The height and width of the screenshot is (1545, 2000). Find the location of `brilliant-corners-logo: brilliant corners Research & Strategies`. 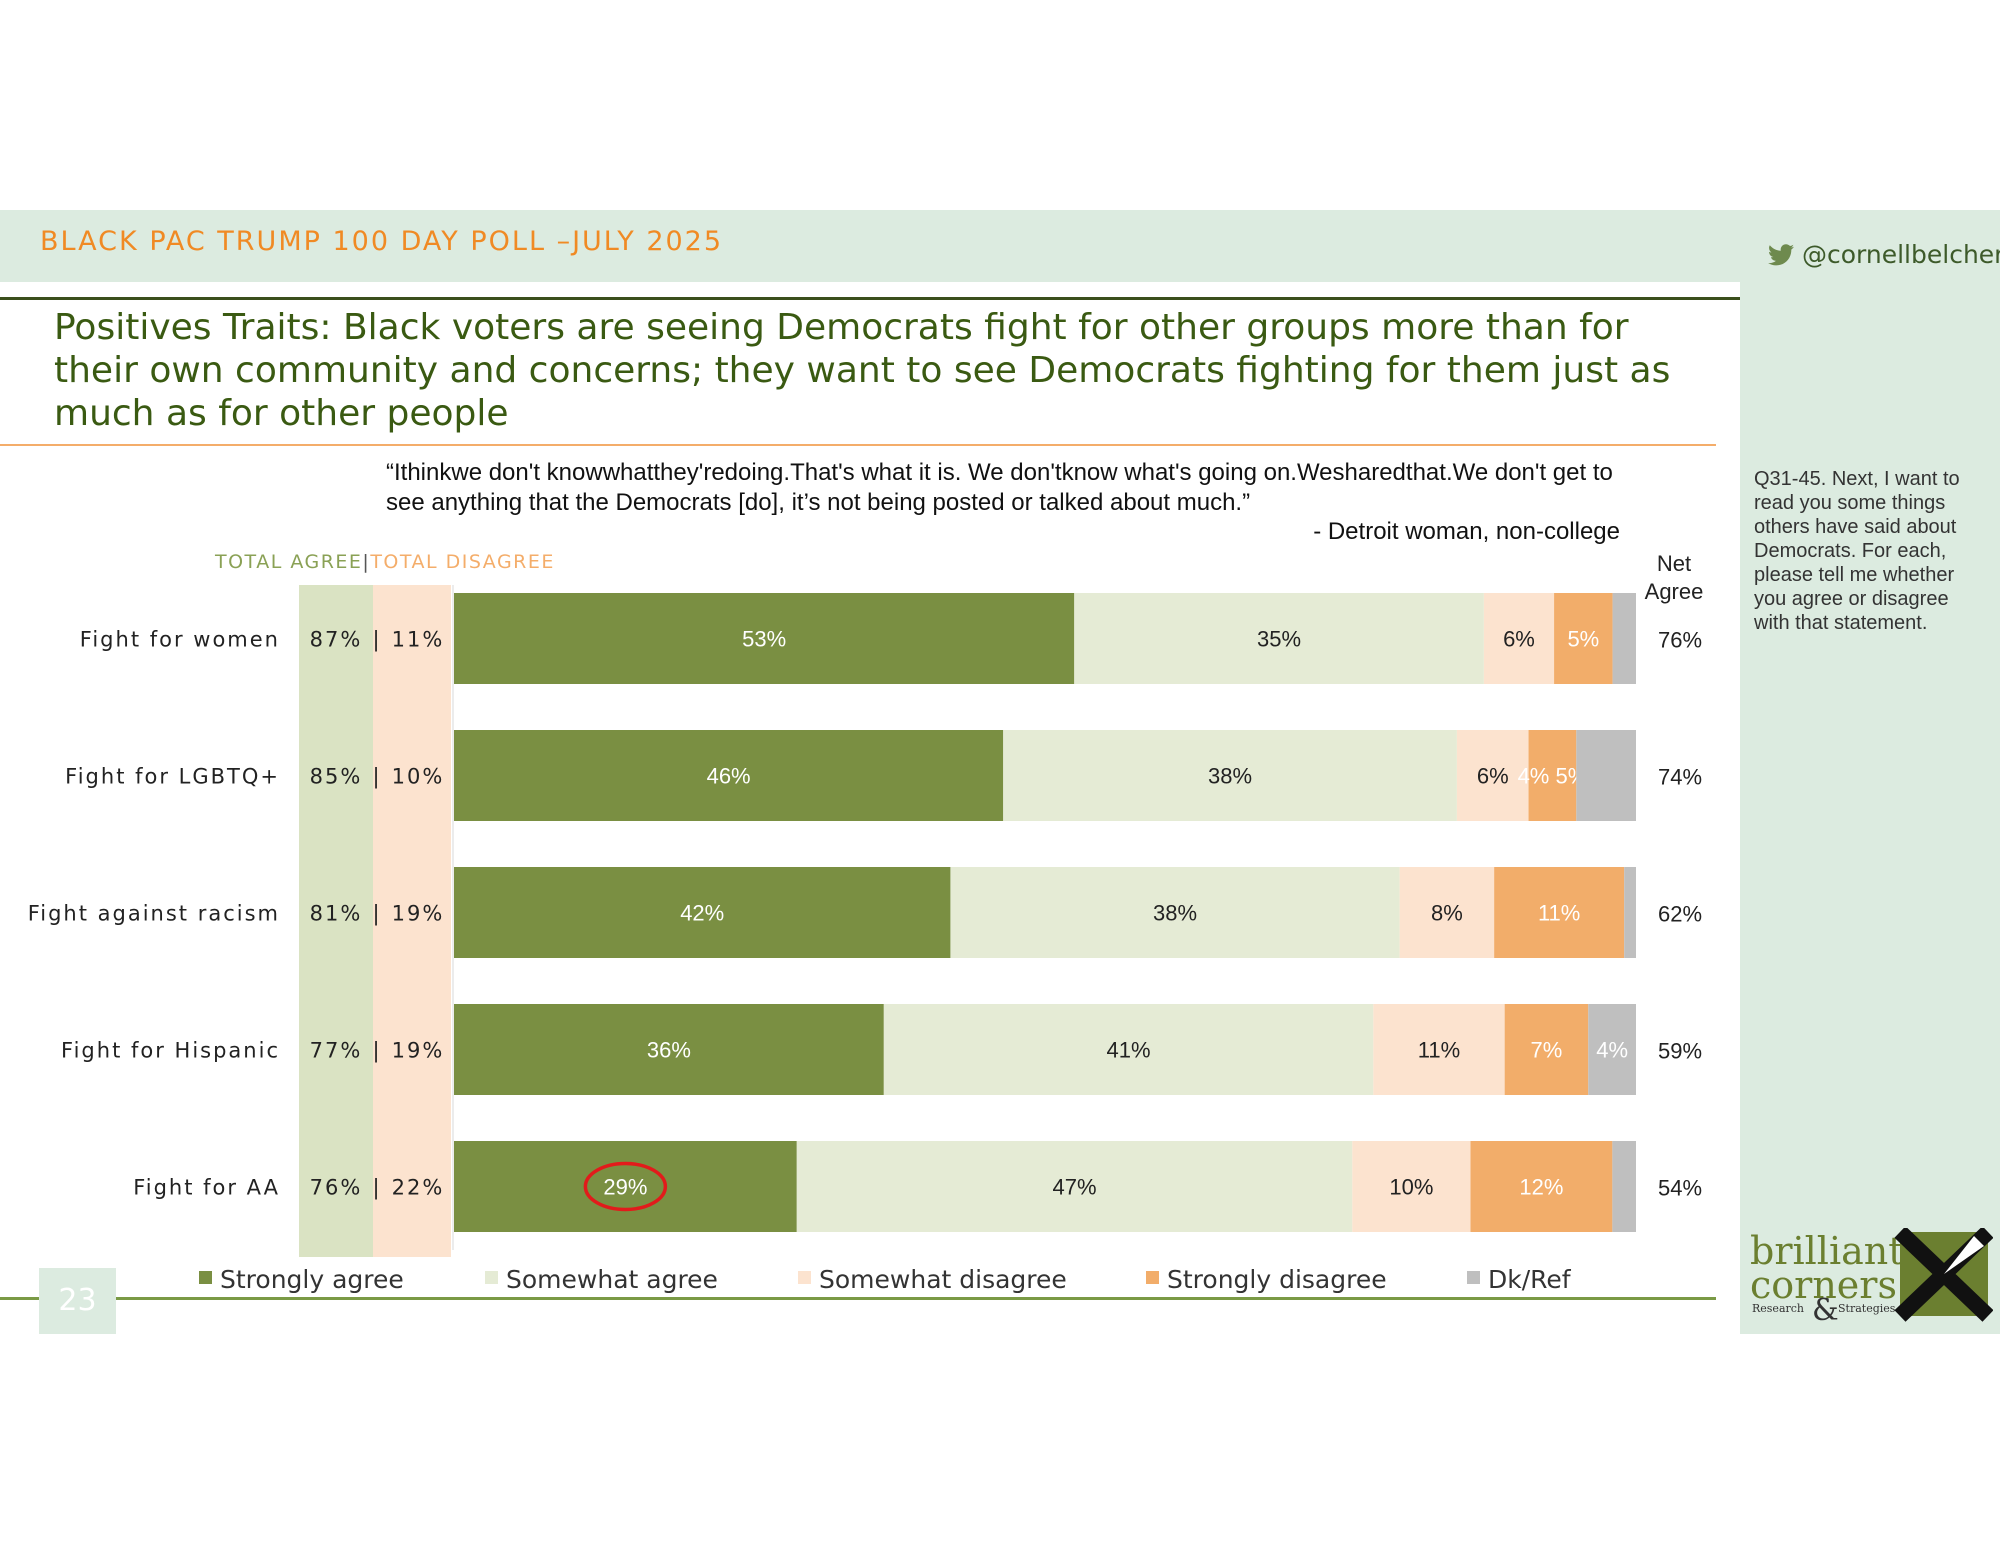

brilliant-corners-logo: brilliant corners Research & Strategies is located at coordinates (1871, 1276).